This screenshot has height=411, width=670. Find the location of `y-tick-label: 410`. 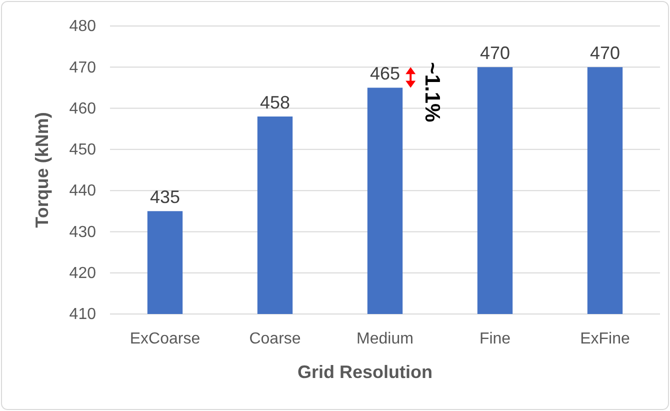

y-tick-label: 410 is located at coordinates (82, 315).